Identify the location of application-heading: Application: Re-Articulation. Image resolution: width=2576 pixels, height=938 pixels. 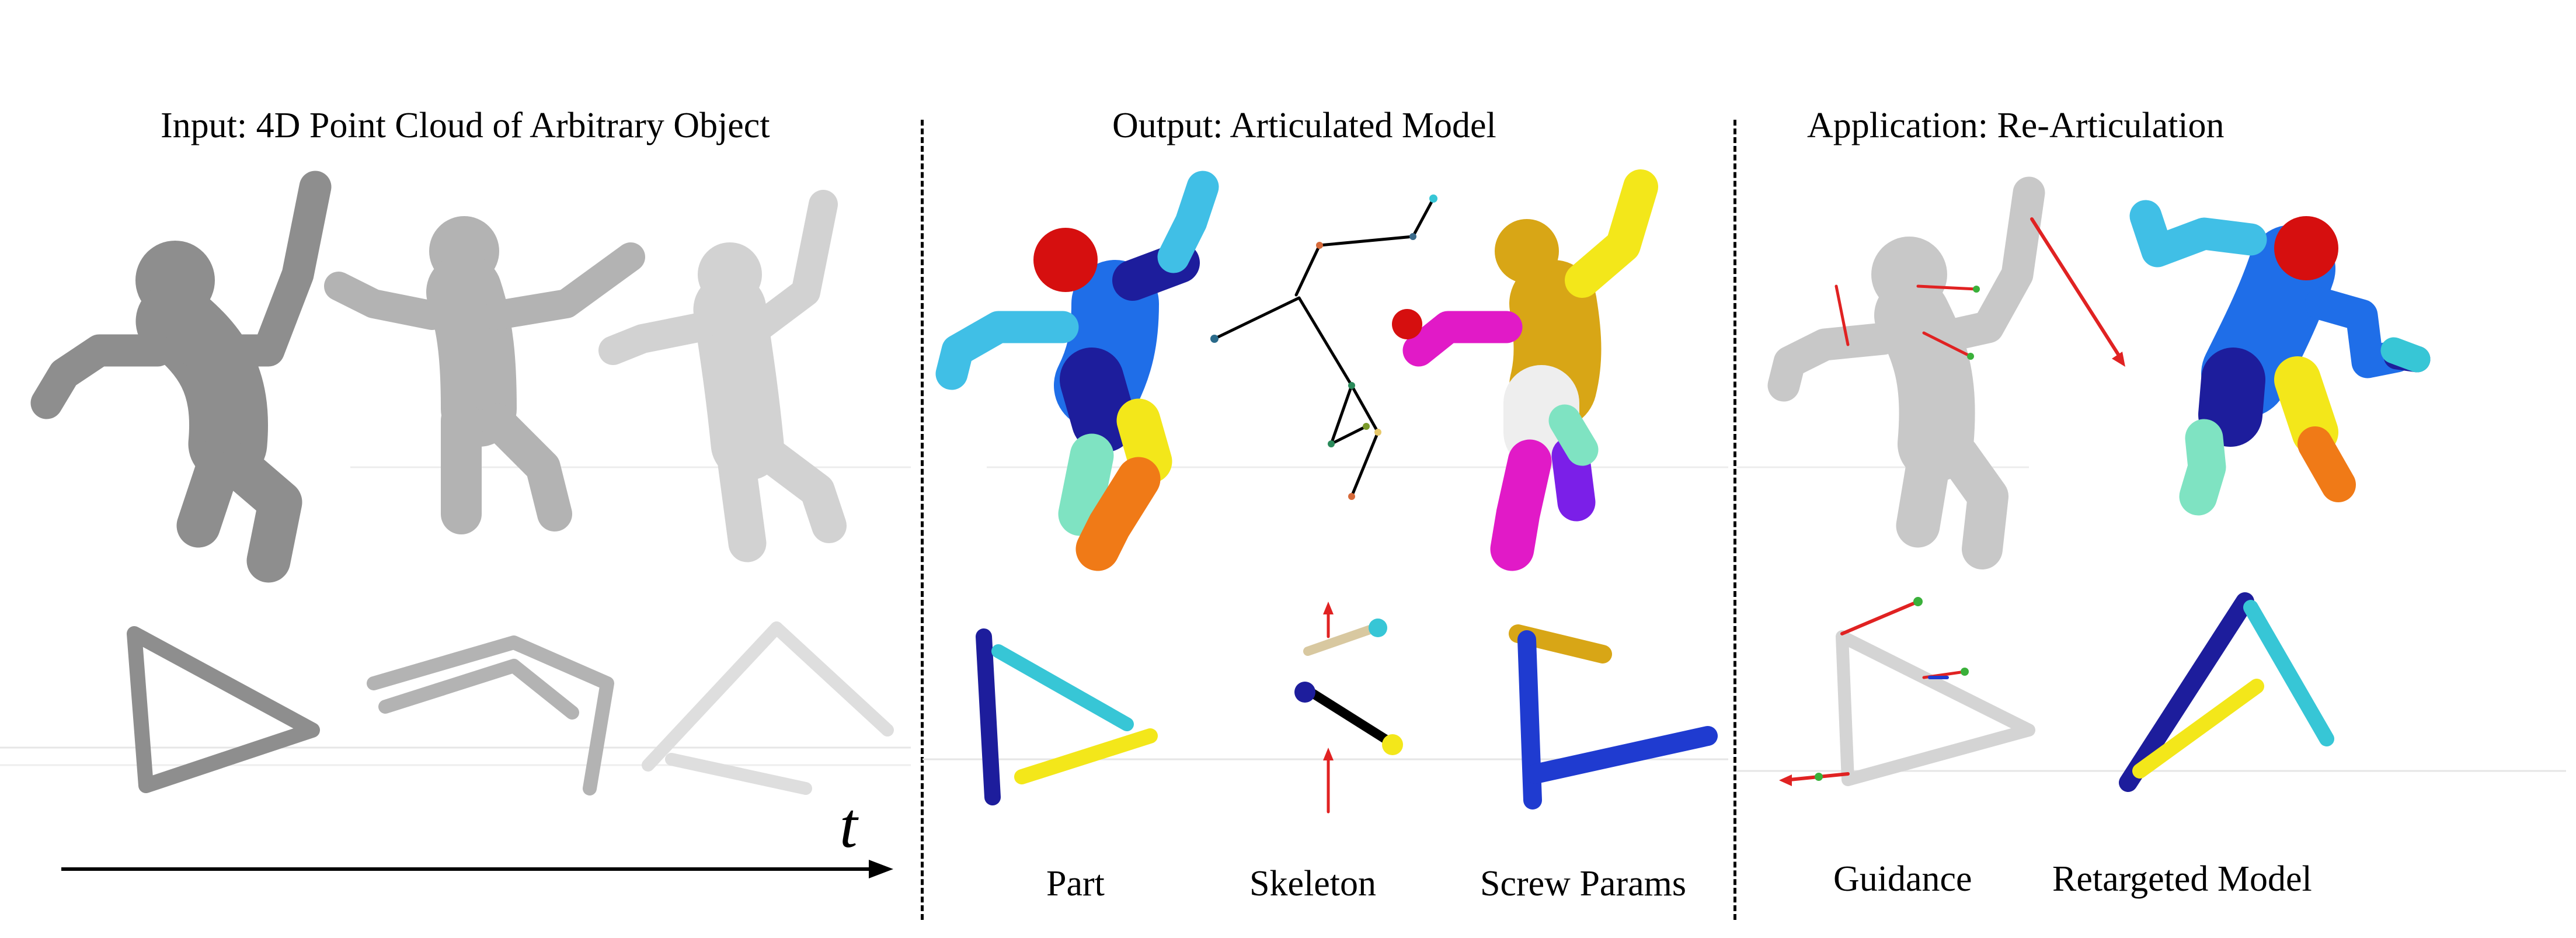
(2016, 125).